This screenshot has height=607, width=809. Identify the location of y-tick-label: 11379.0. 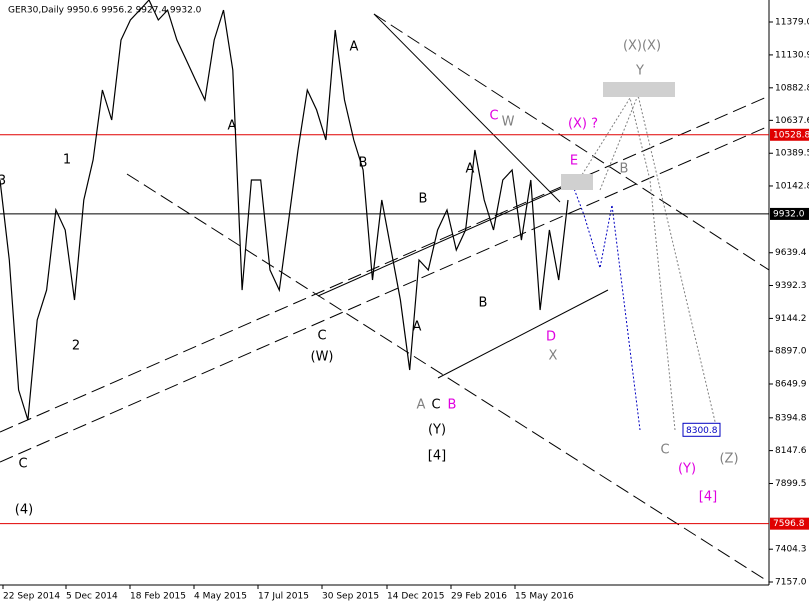
(792, 23).